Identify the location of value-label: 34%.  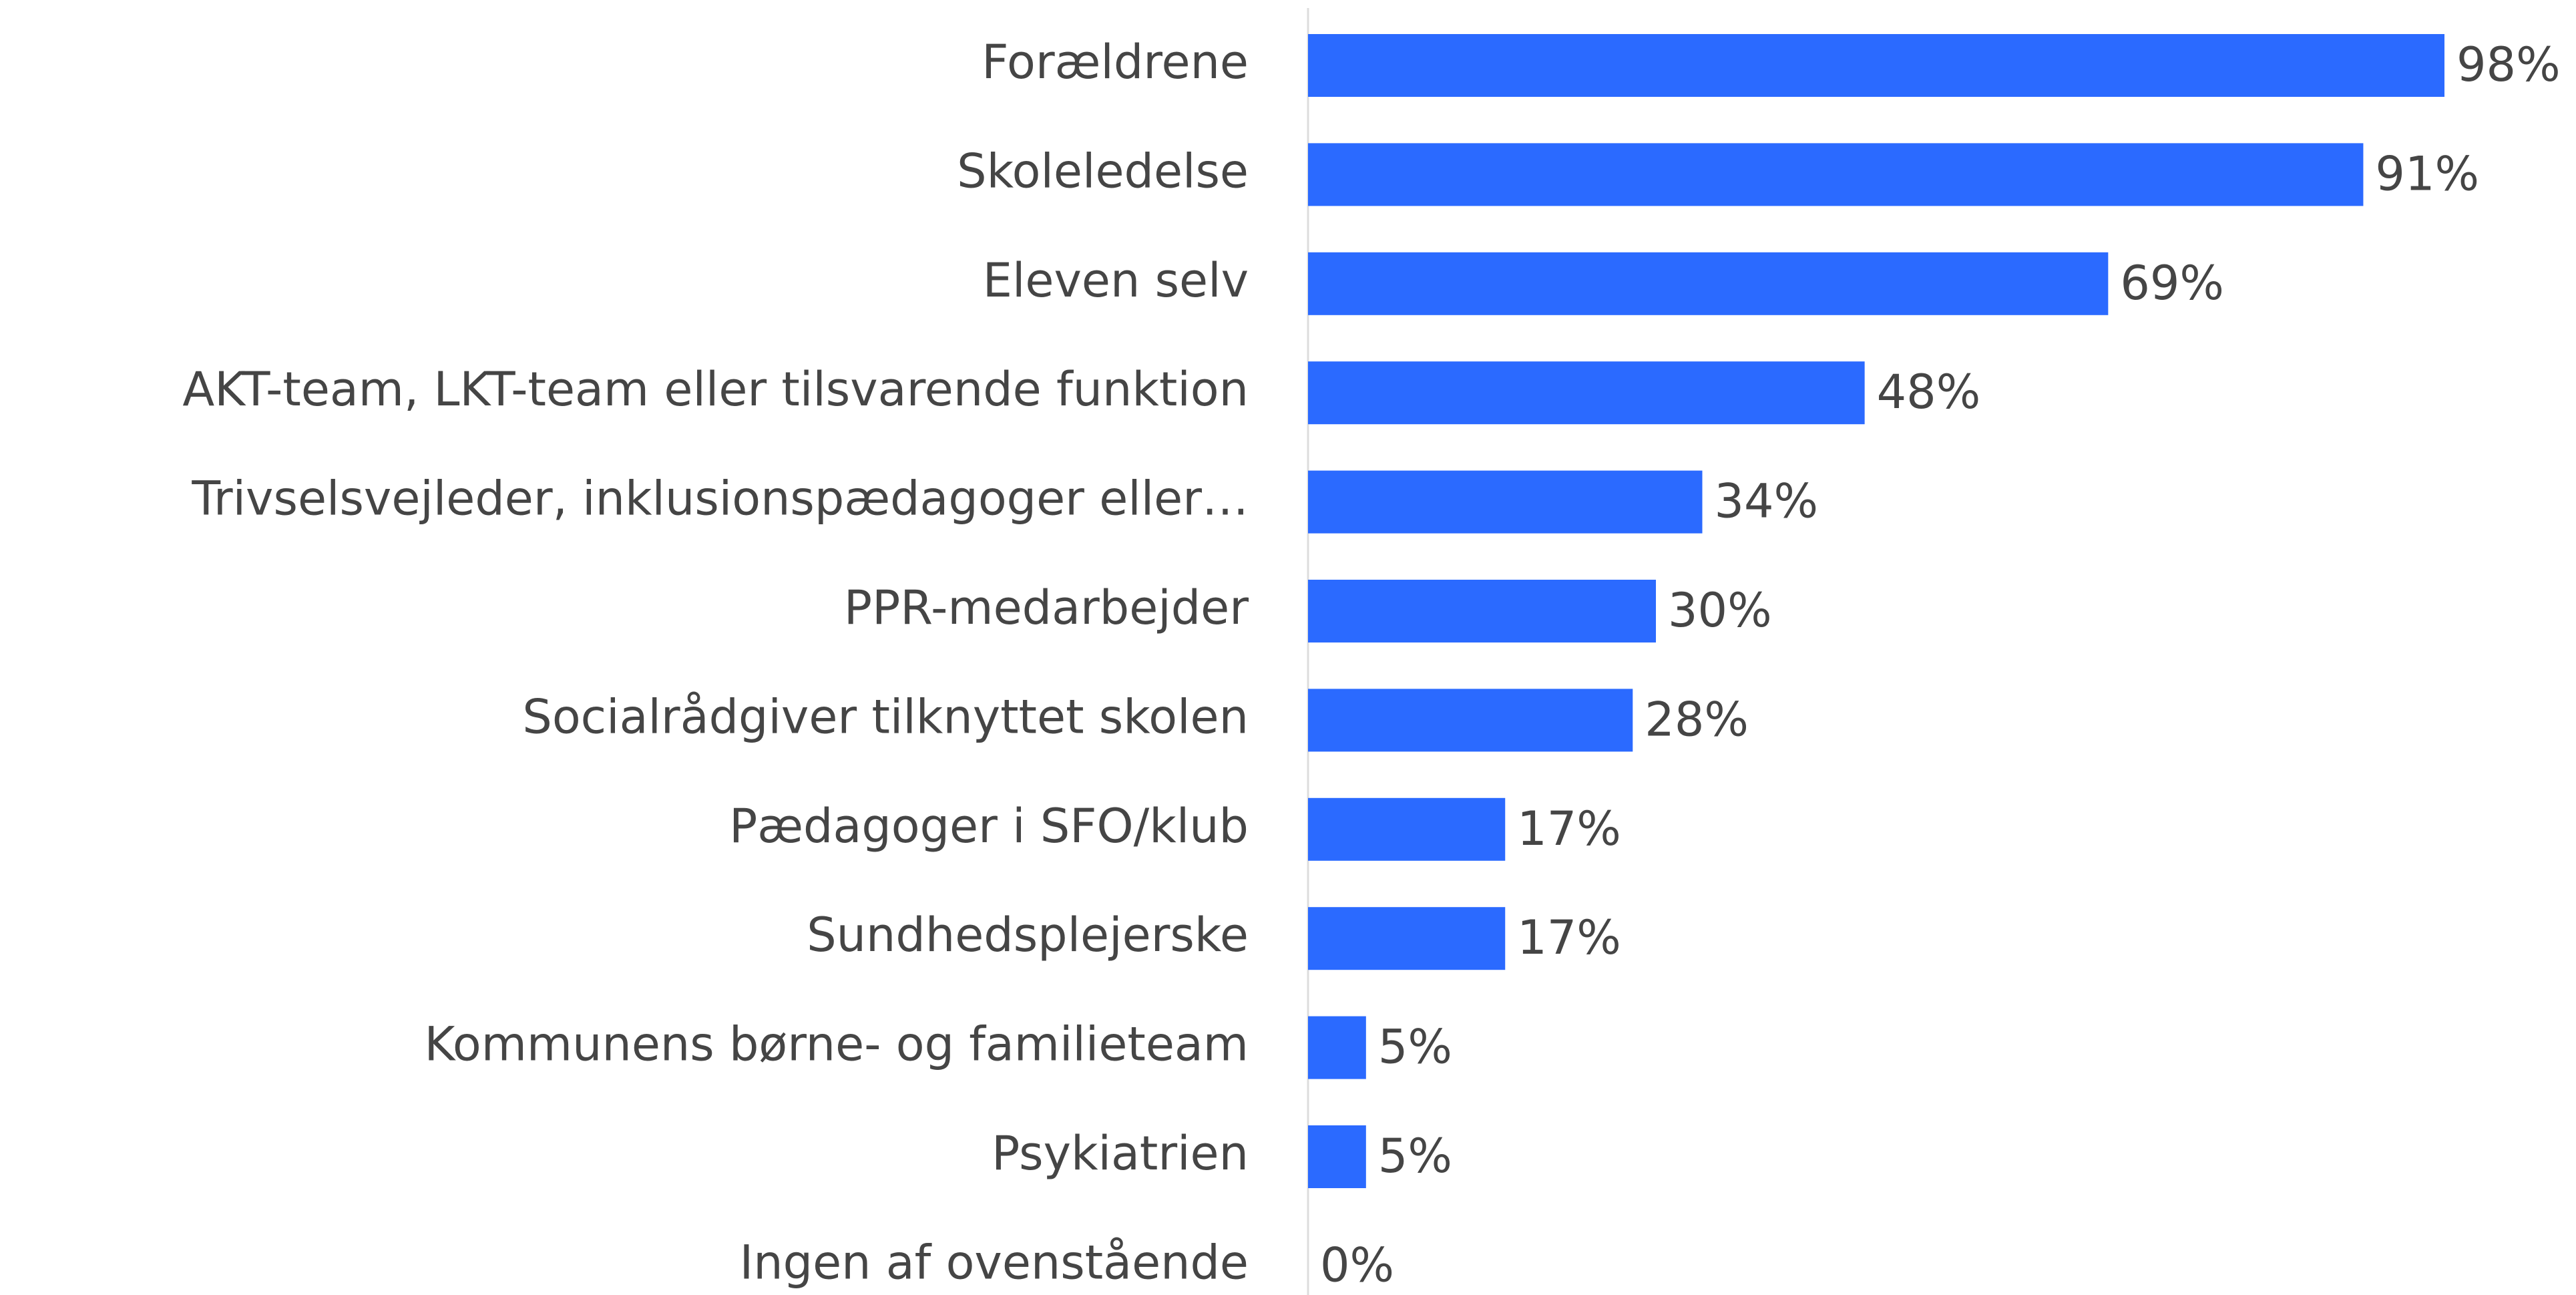
(1766, 502).